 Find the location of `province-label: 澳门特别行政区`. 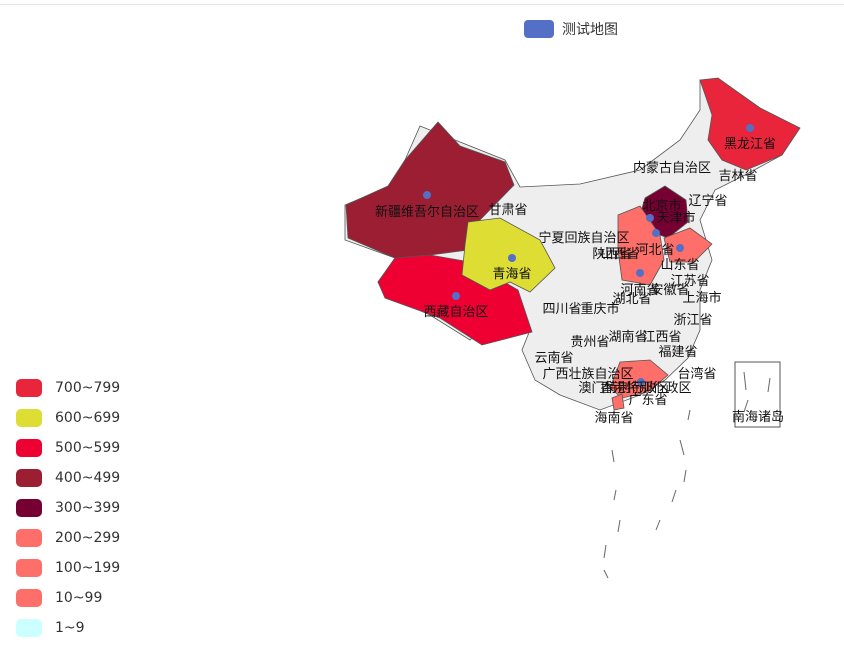

province-label: 澳门特别行政区 is located at coordinates (623, 388).